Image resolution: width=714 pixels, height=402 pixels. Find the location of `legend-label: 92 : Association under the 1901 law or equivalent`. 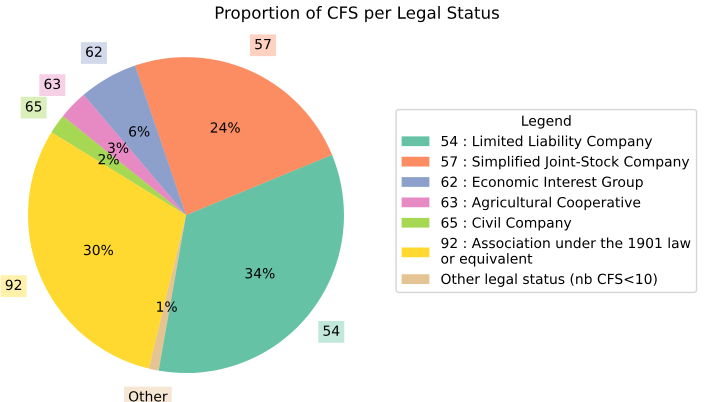

legend-label: 92 : Association under the 1901 law or equivalent is located at coordinates (565, 251).